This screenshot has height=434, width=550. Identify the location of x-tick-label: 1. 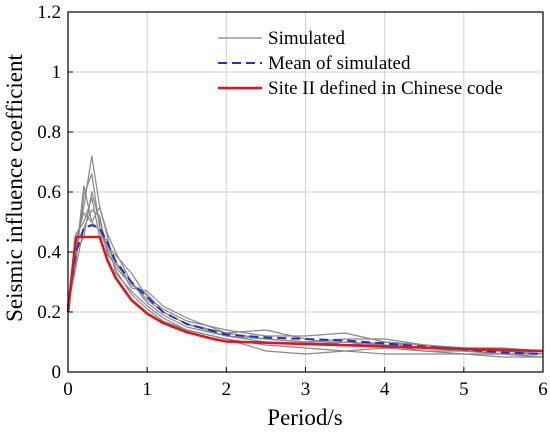
(147, 389).